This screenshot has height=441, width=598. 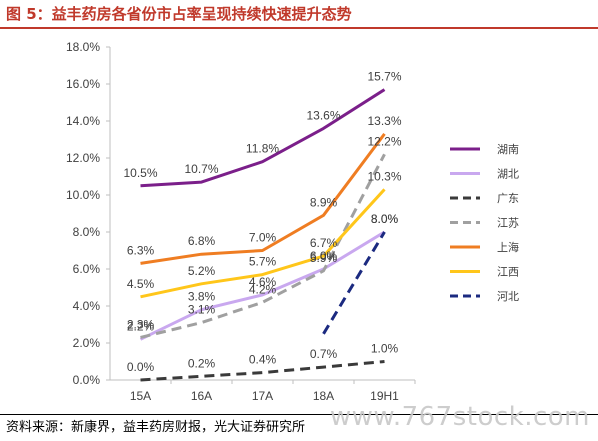 I want to click on y-tick-label: 0.0%, so click(x=87, y=380).